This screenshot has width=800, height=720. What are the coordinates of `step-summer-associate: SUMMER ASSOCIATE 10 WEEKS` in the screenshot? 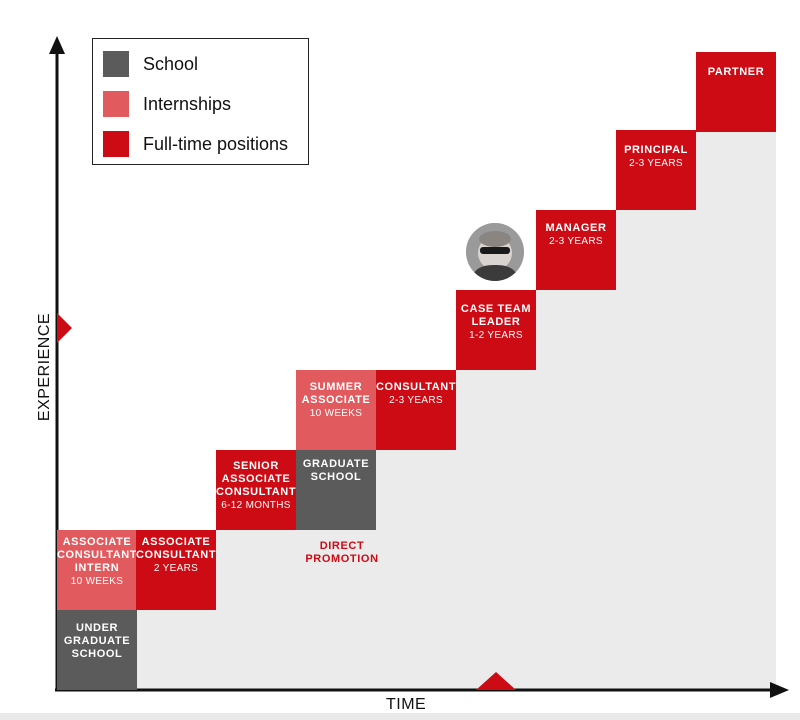 It's located at (336, 410).